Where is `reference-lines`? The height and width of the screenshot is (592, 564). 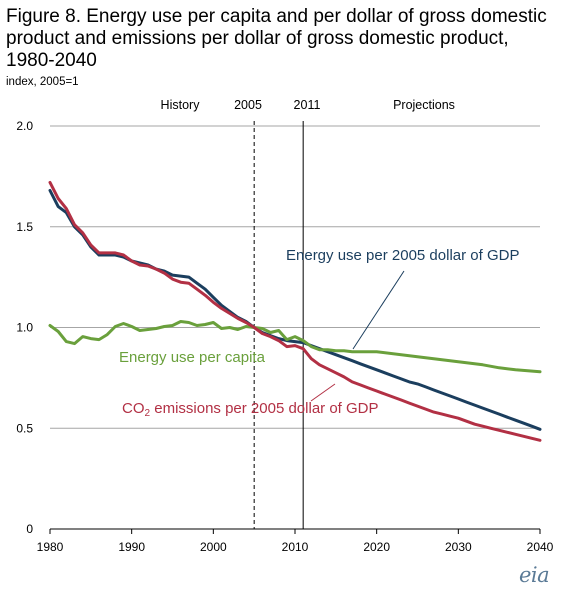 reference-lines is located at coordinates (278, 325).